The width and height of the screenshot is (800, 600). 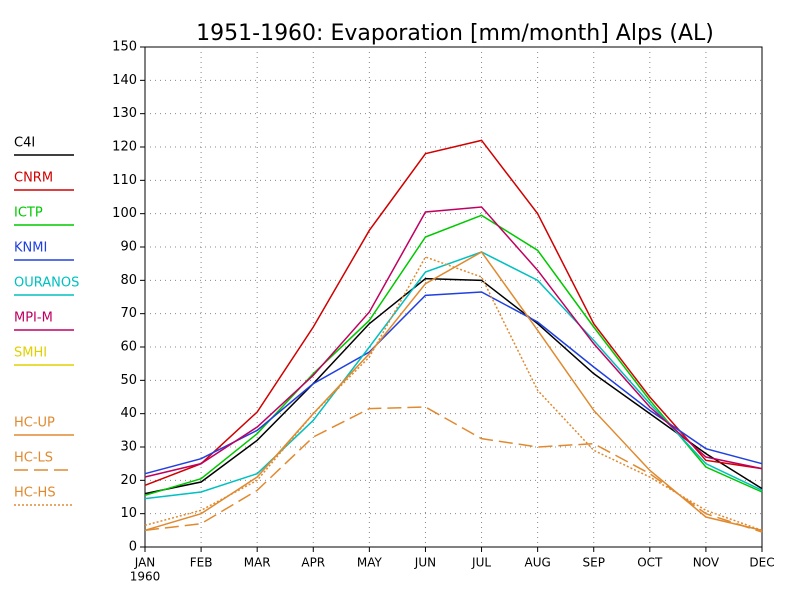 I want to click on y-tick-label: 40, so click(x=128, y=413).